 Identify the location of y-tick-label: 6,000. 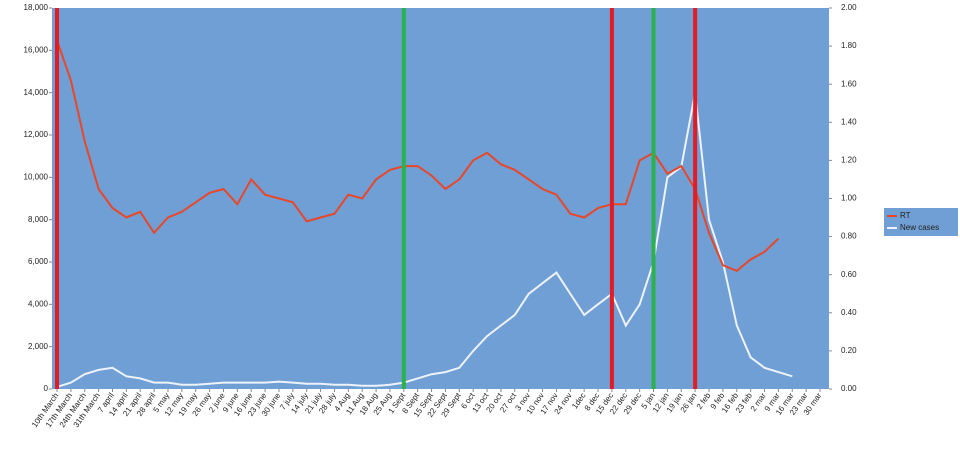
(38, 261).